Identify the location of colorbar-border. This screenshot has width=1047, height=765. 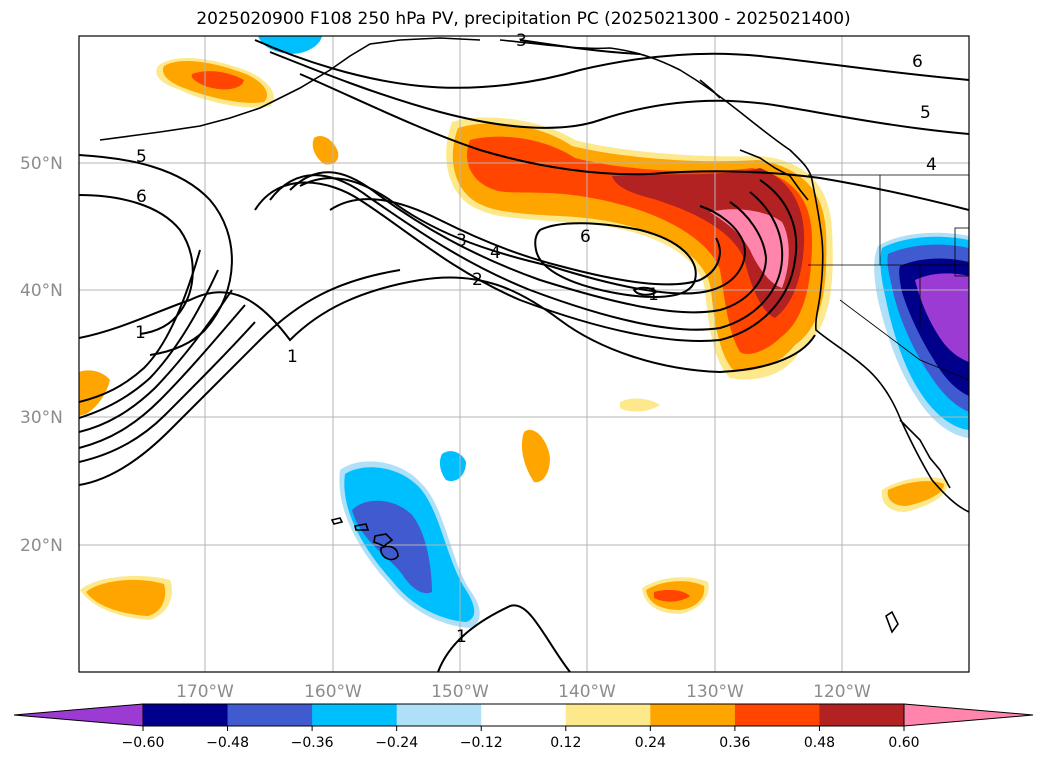
(523, 715).